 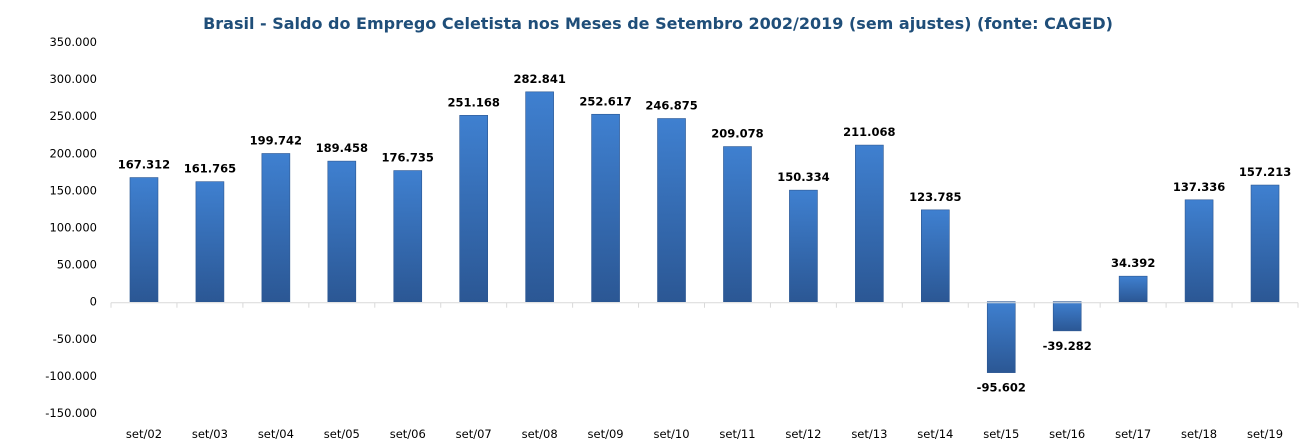 What do you see at coordinates (1265, 434) in the screenshot?
I see `x-tick-label: set/19` at bounding box center [1265, 434].